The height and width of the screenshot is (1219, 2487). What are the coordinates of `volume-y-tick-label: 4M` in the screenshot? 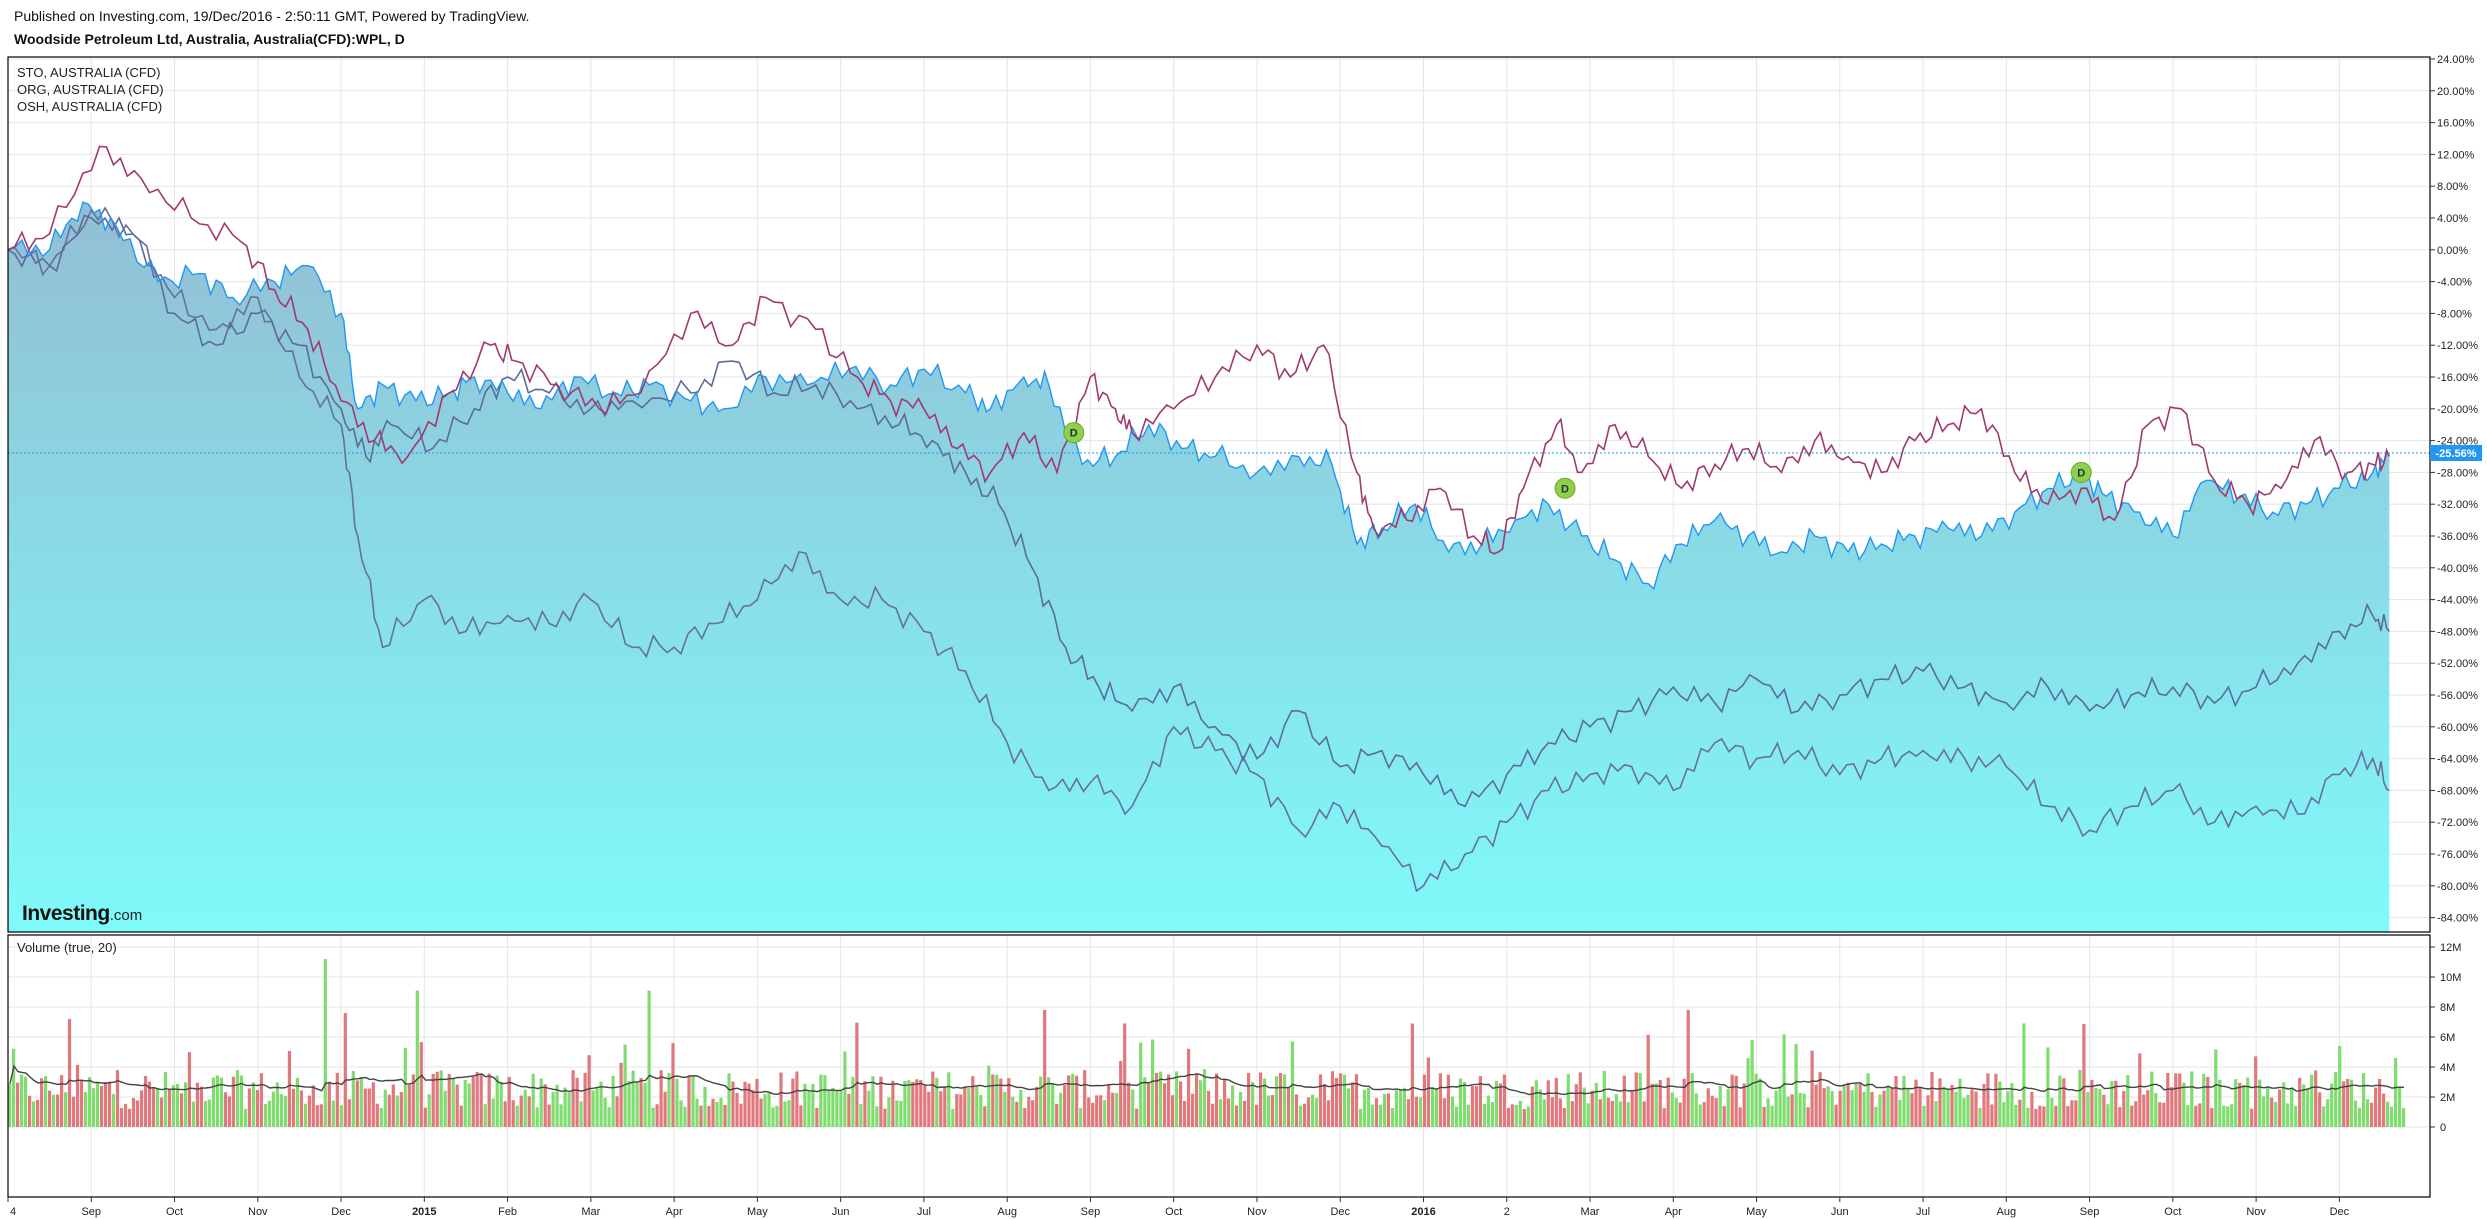 It's located at (2447, 1068).